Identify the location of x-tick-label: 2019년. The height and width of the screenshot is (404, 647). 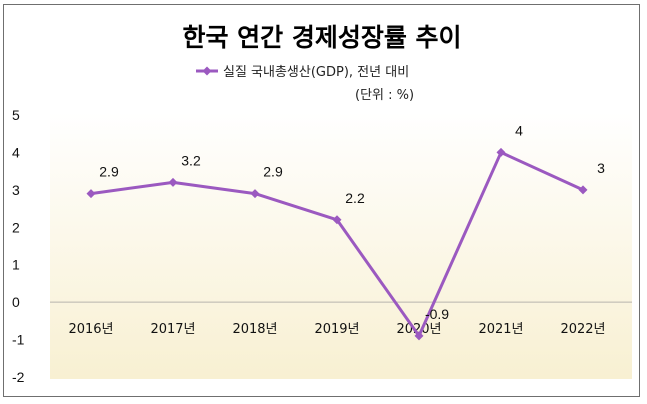
(336, 329).